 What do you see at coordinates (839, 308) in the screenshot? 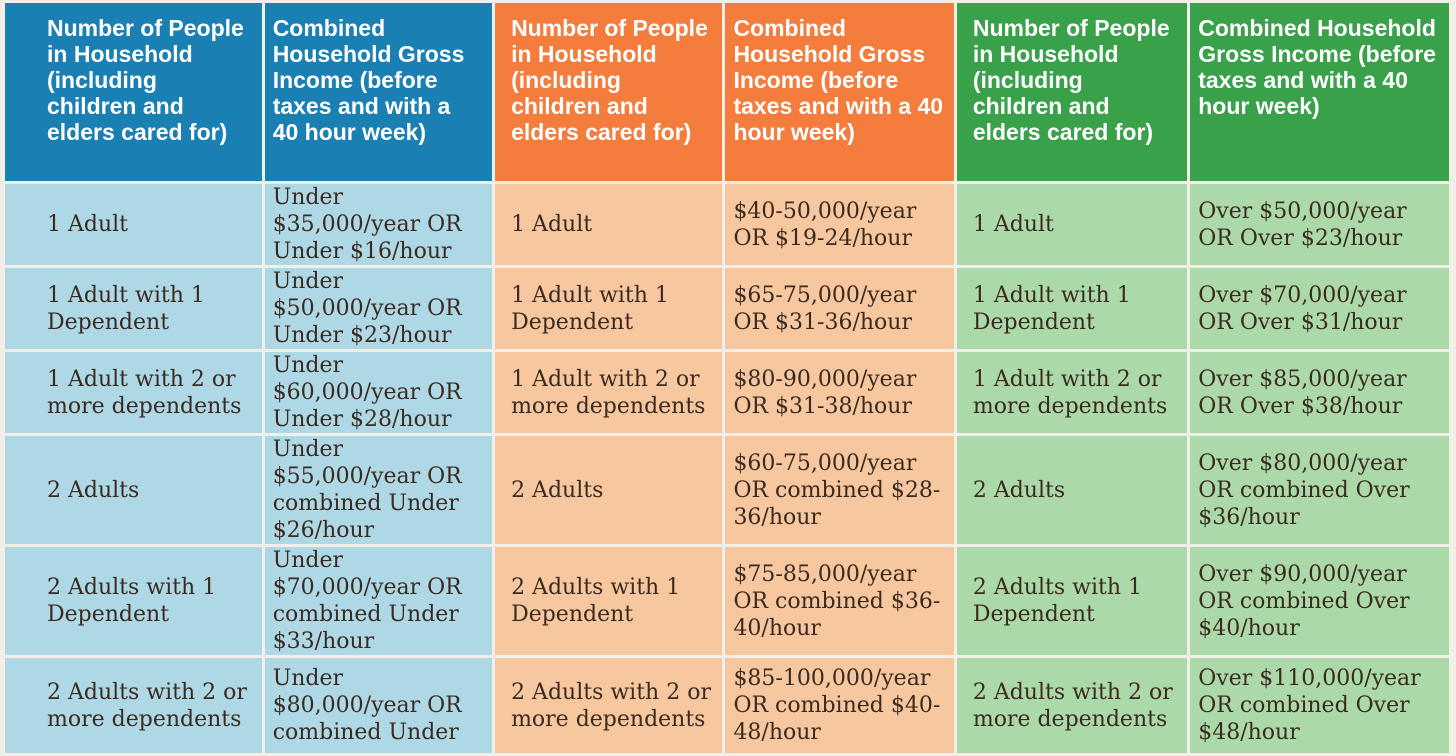
I see `cell-orange-income: $65-75,000/year OR $31-36/hour` at bounding box center [839, 308].